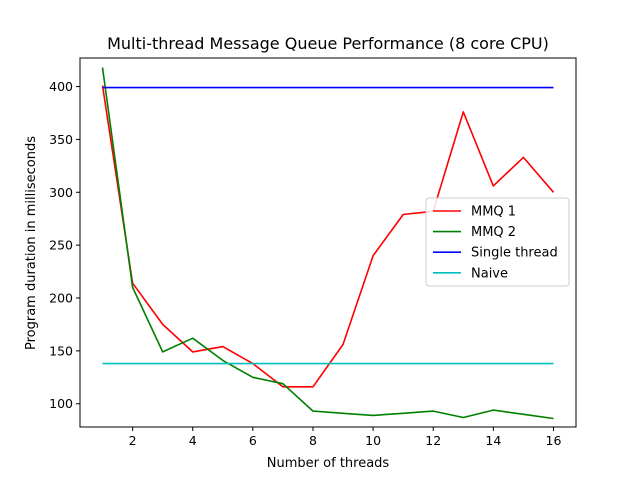 This screenshot has width=640, height=480. I want to click on legend-label-single-thread: Single thread, so click(514, 253).